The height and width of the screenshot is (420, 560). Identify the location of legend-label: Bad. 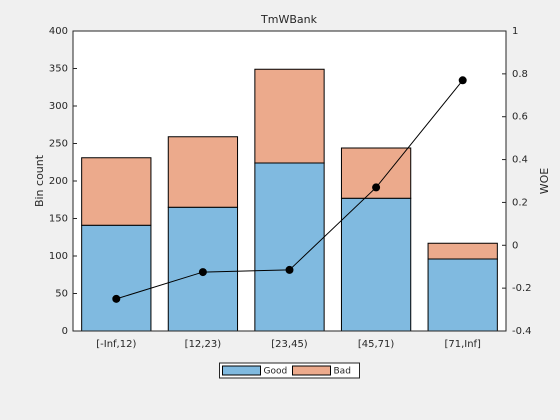
(342, 372).